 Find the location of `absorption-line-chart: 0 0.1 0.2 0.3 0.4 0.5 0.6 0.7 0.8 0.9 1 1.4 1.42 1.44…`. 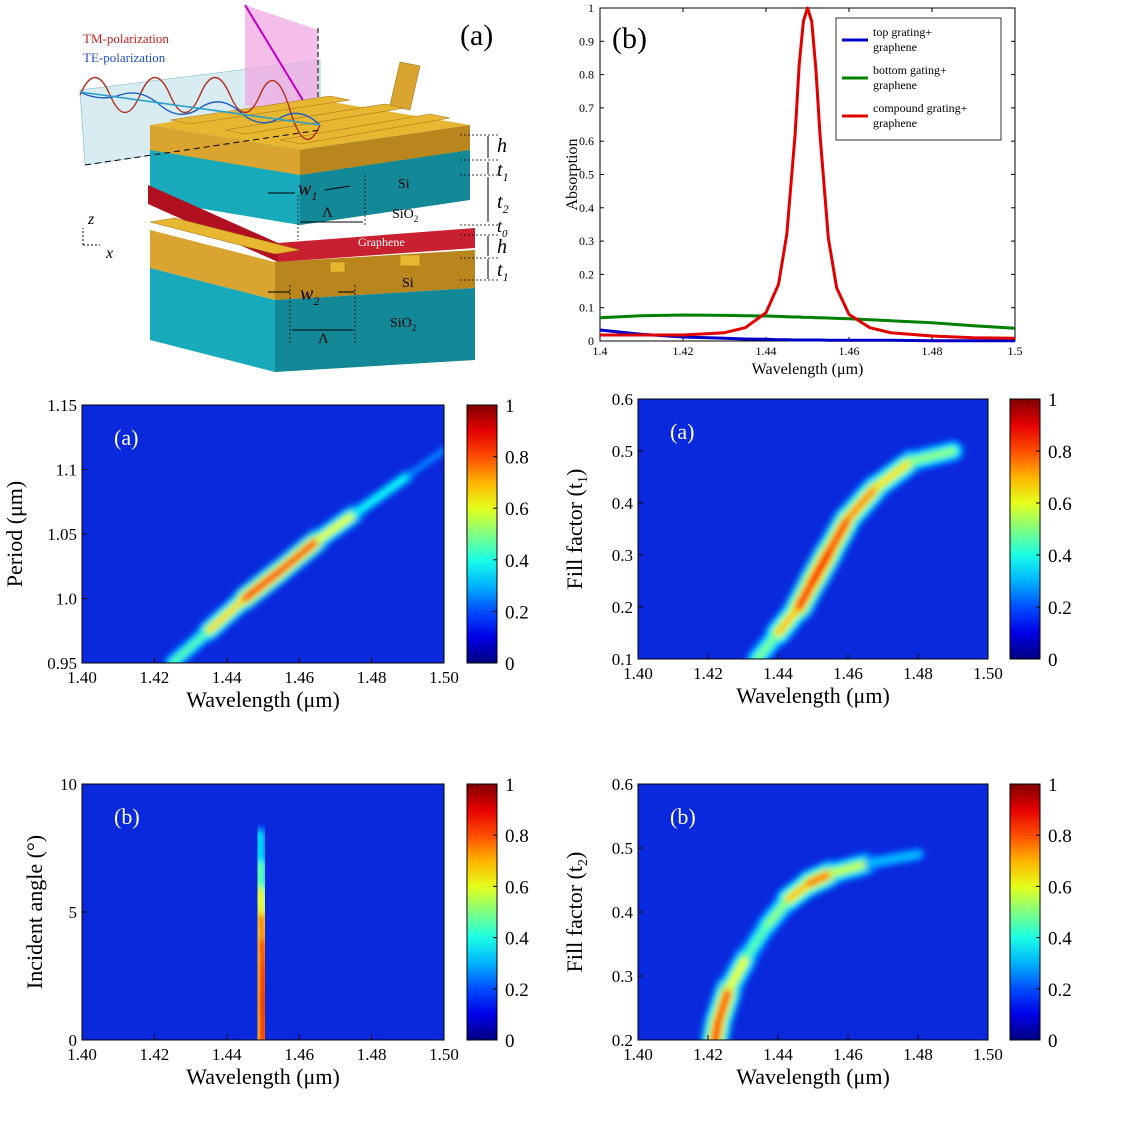

absorption-line-chart: 0 0.1 0.2 0.3 0.4 0.5 0.6 0.7 0.8 0.9 1 1.4 1.42 1.44… is located at coordinates (793, 189).